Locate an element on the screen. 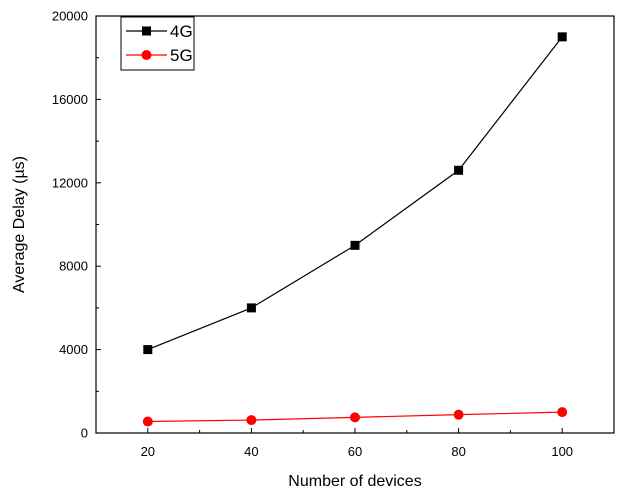 The height and width of the screenshot is (489, 617). y-axis-title: Average Delay (µs) is located at coordinates (19, 224).